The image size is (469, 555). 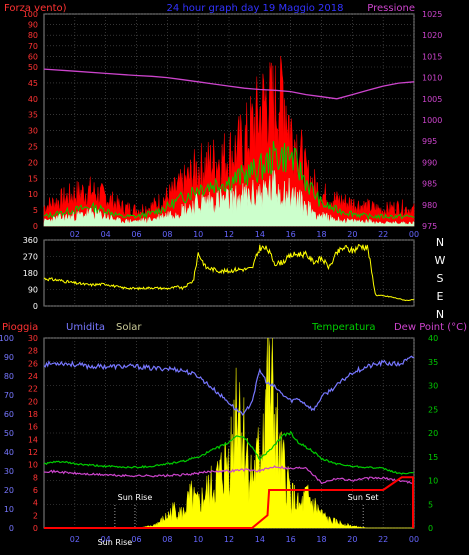 I want to click on rain-series, so click(x=229, y=502).